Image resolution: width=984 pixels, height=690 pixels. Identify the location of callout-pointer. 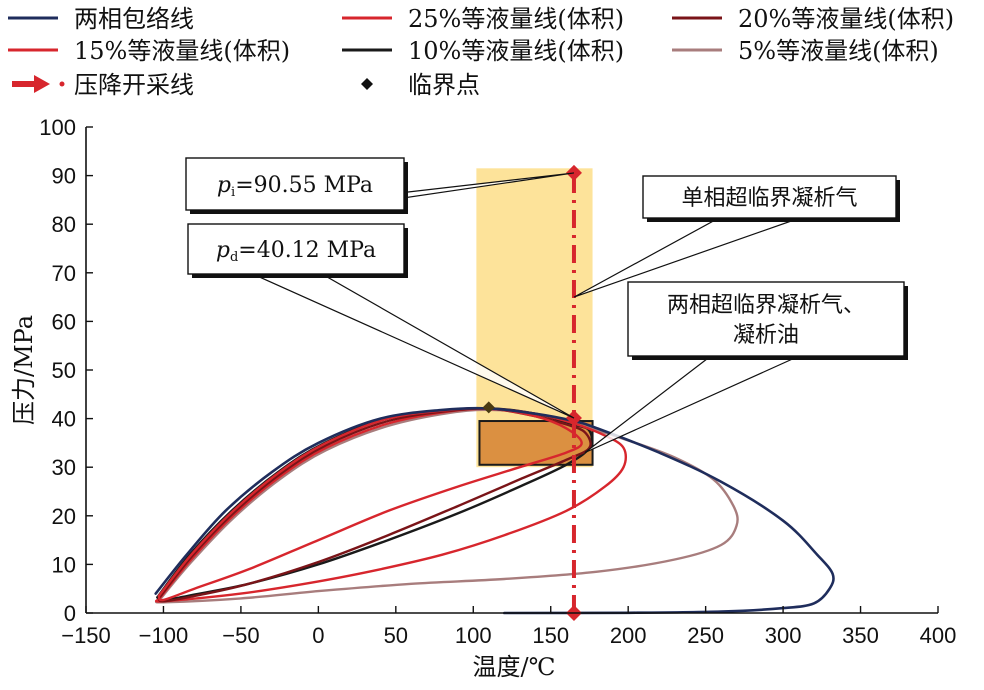
(692, 404).